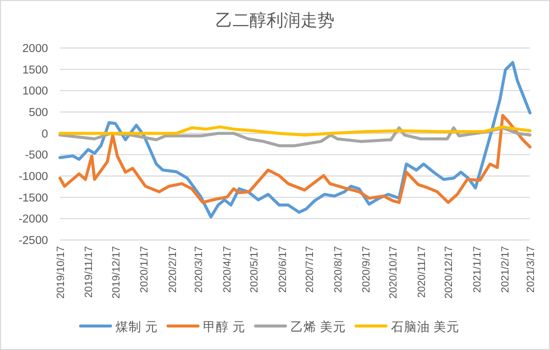 This screenshot has width=550, height=350. What do you see at coordinates (33, 198) in the screenshot?
I see `y-tick-label: -1500` at bounding box center [33, 198].